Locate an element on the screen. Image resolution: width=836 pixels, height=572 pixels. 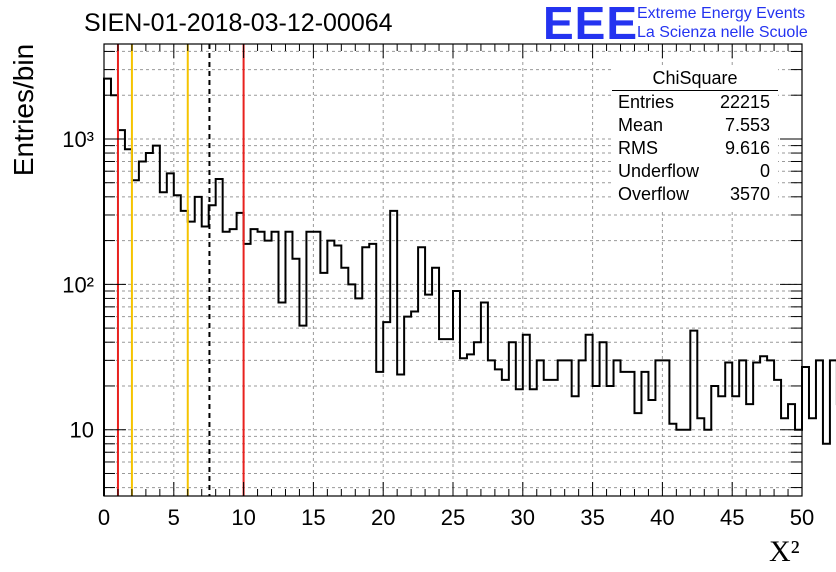
stats-row-underflow: Underflow 0 is located at coordinates (695, 171).